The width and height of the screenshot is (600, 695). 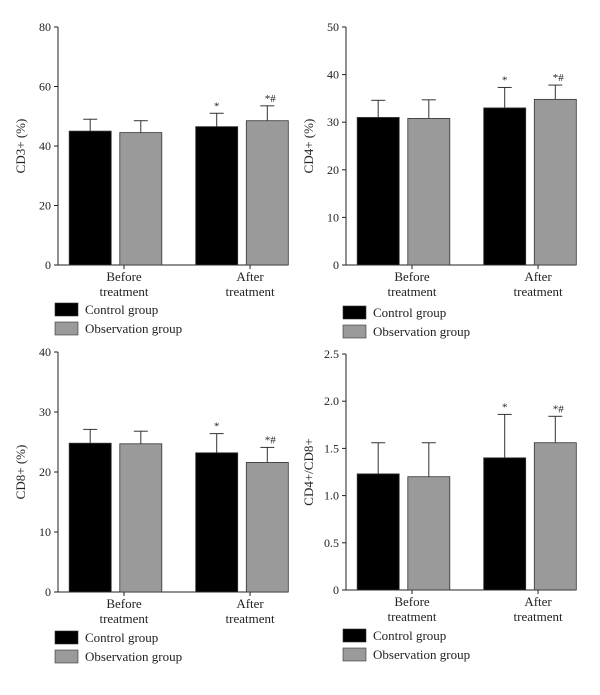 I want to click on y-axis-label: CD4+ (%), so click(x=308, y=146).